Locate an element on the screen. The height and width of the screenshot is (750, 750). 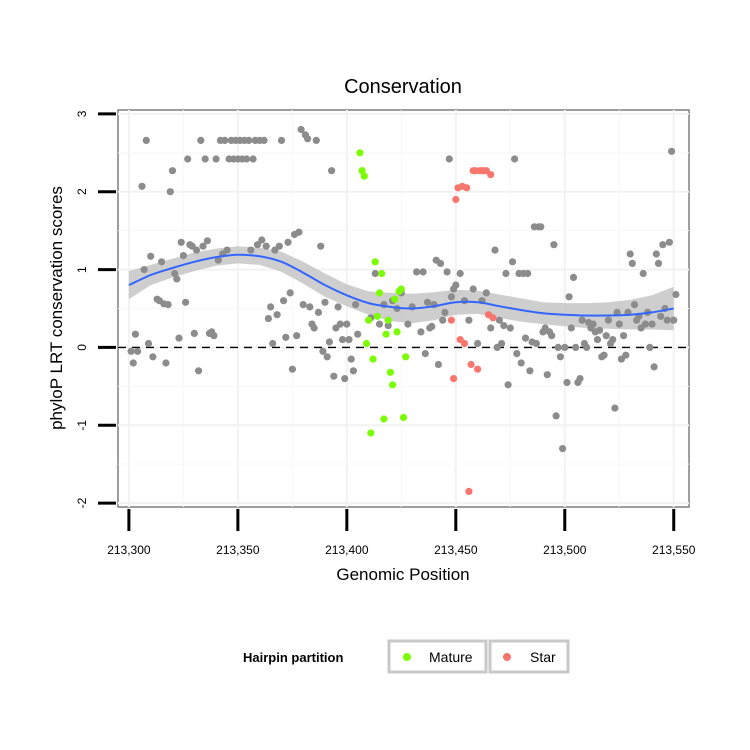
y-tick-label: 0 is located at coordinates (82, 347).